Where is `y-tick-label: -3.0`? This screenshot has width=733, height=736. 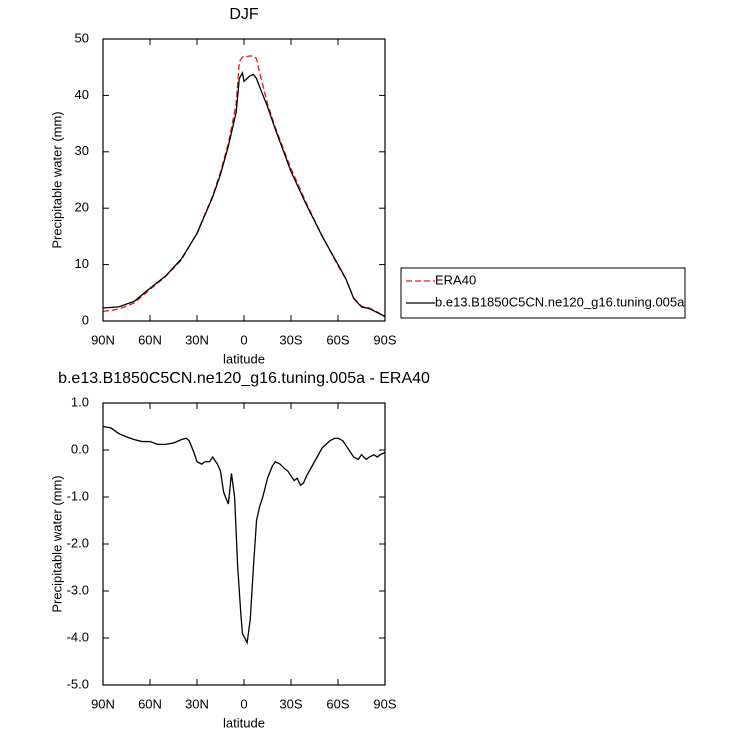 y-tick-label: -3.0 is located at coordinates (78, 589).